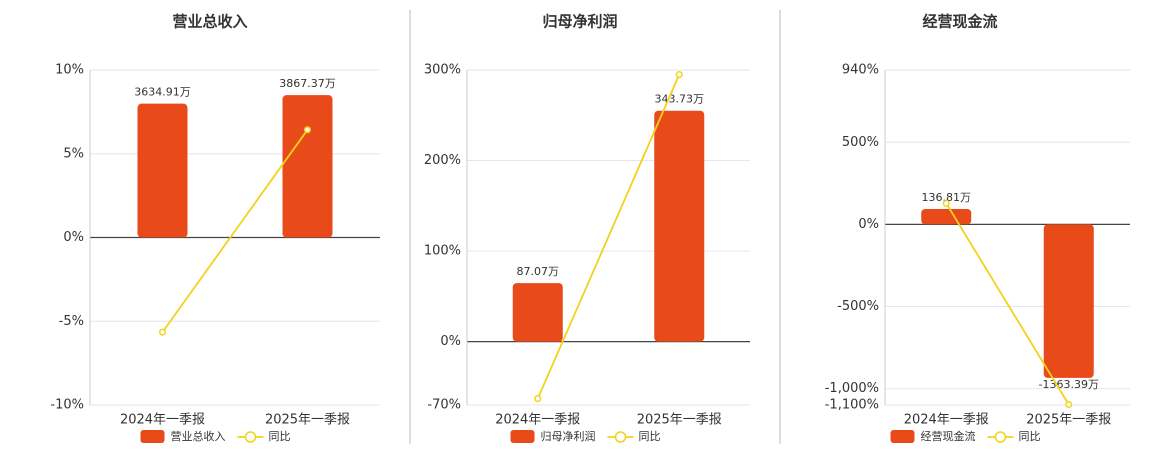  What do you see at coordinates (568, 436) in the screenshot?
I see `legend-label: 归母净利润` at bounding box center [568, 436].